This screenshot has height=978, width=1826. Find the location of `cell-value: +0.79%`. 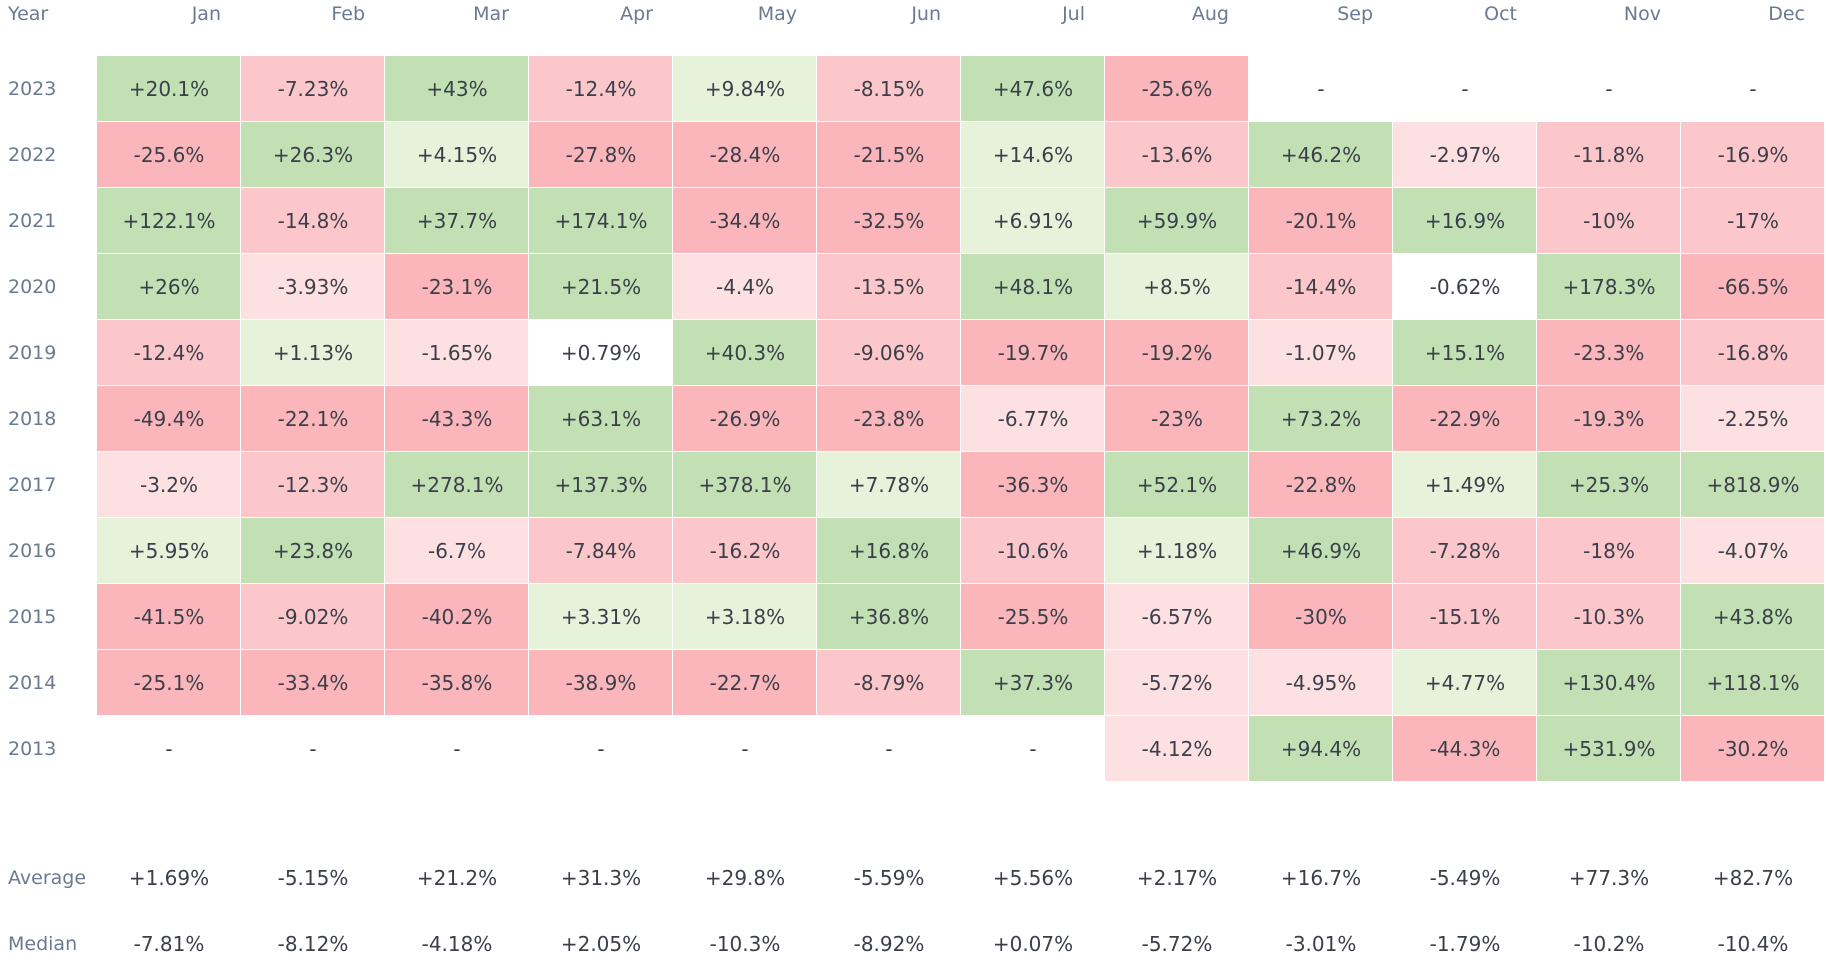

cell-value: +0.79% is located at coordinates (601, 353).